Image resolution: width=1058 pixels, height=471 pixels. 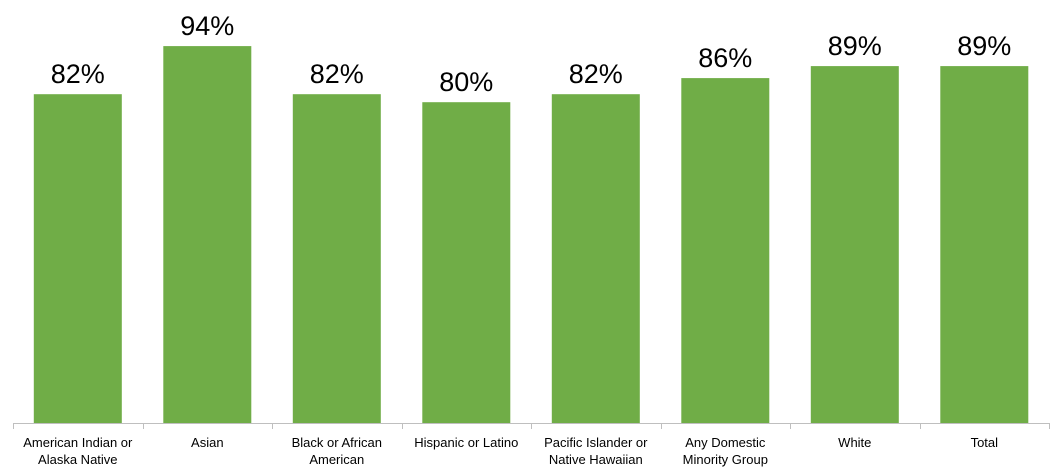 I want to click on category-label-line: Pacific Islander or, so click(x=596, y=442).